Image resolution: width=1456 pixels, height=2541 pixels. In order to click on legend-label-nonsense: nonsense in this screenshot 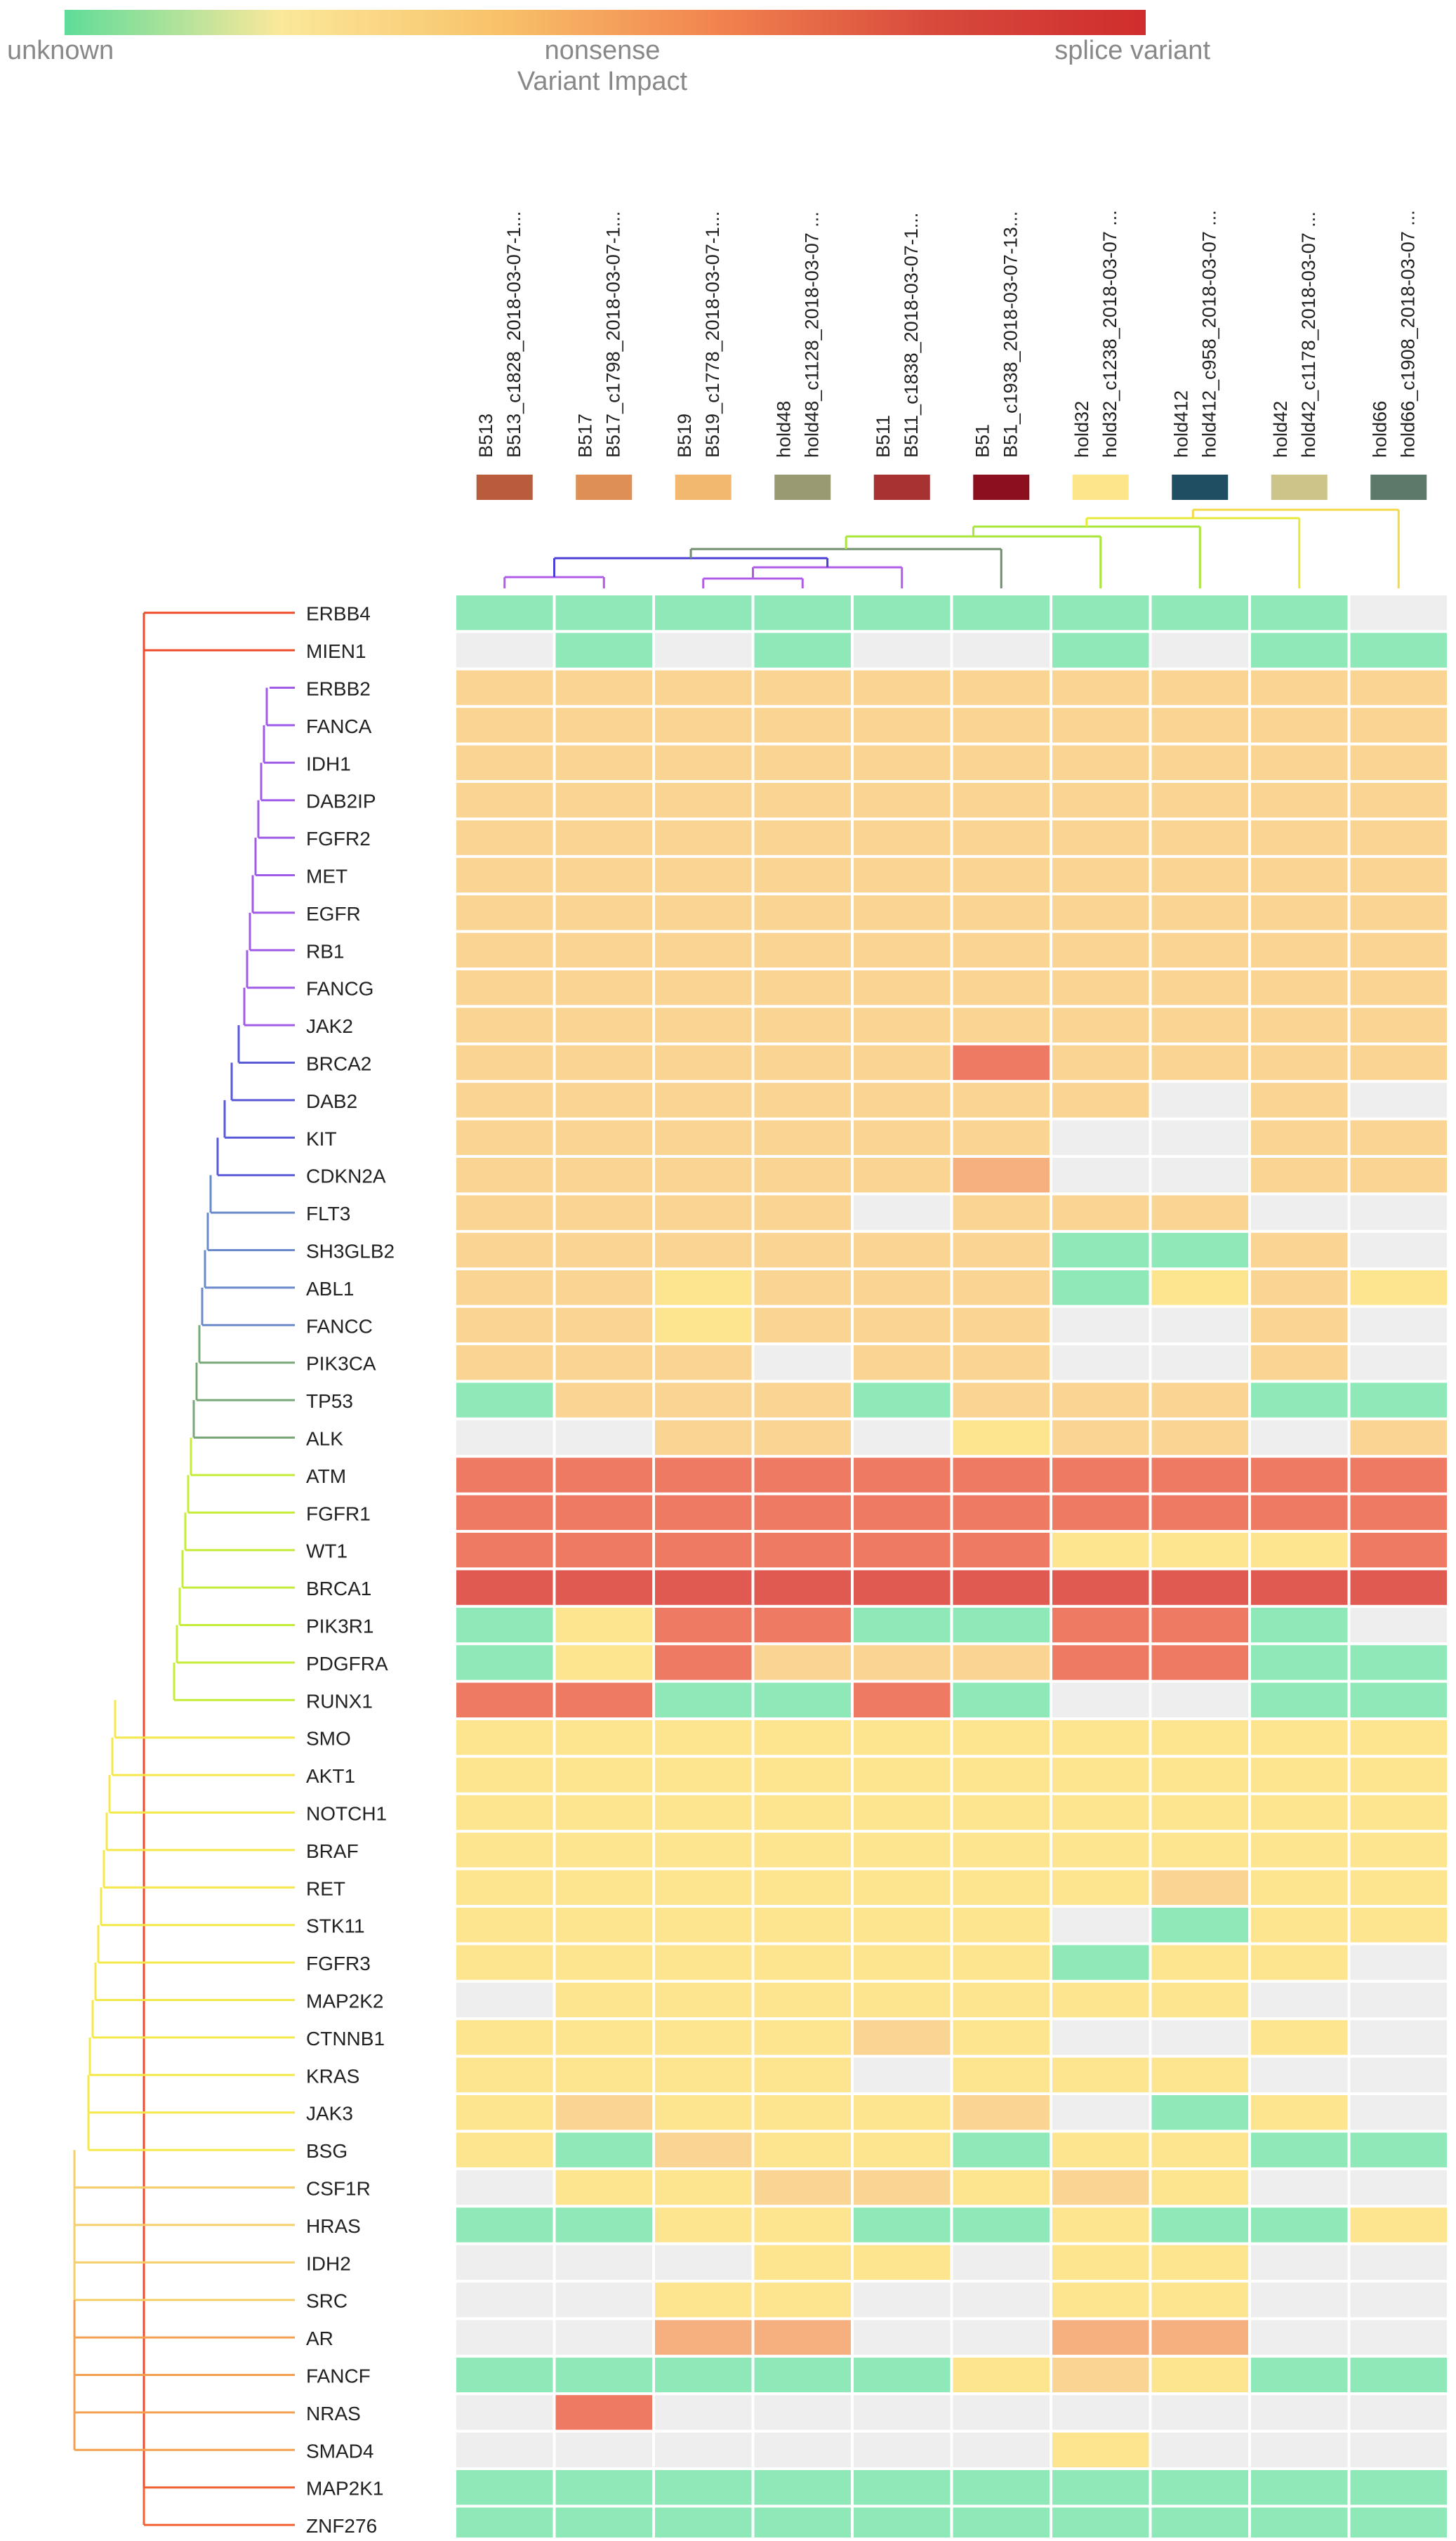, I will do `click(603, 50)`.